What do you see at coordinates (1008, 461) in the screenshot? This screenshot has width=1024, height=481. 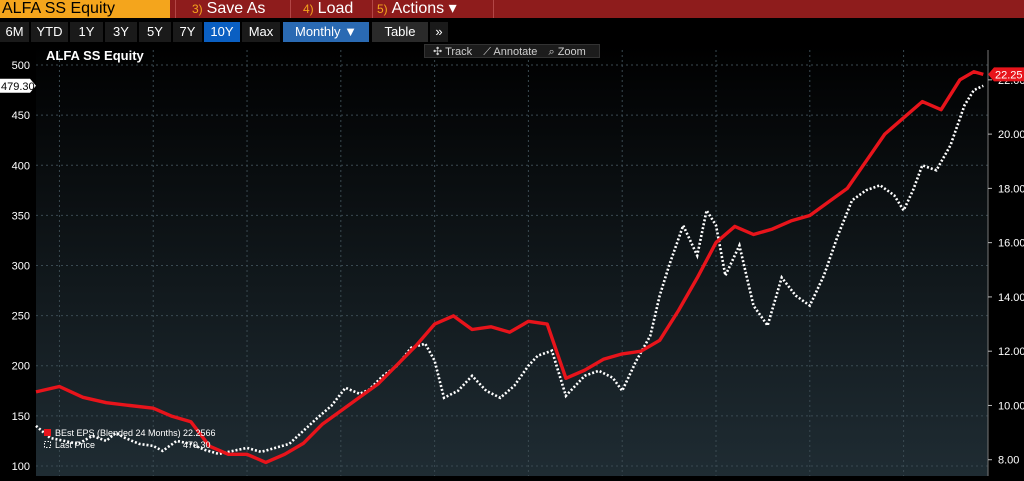 I see `right-tick-label: 8.00` at bounding box center [1008, 461].